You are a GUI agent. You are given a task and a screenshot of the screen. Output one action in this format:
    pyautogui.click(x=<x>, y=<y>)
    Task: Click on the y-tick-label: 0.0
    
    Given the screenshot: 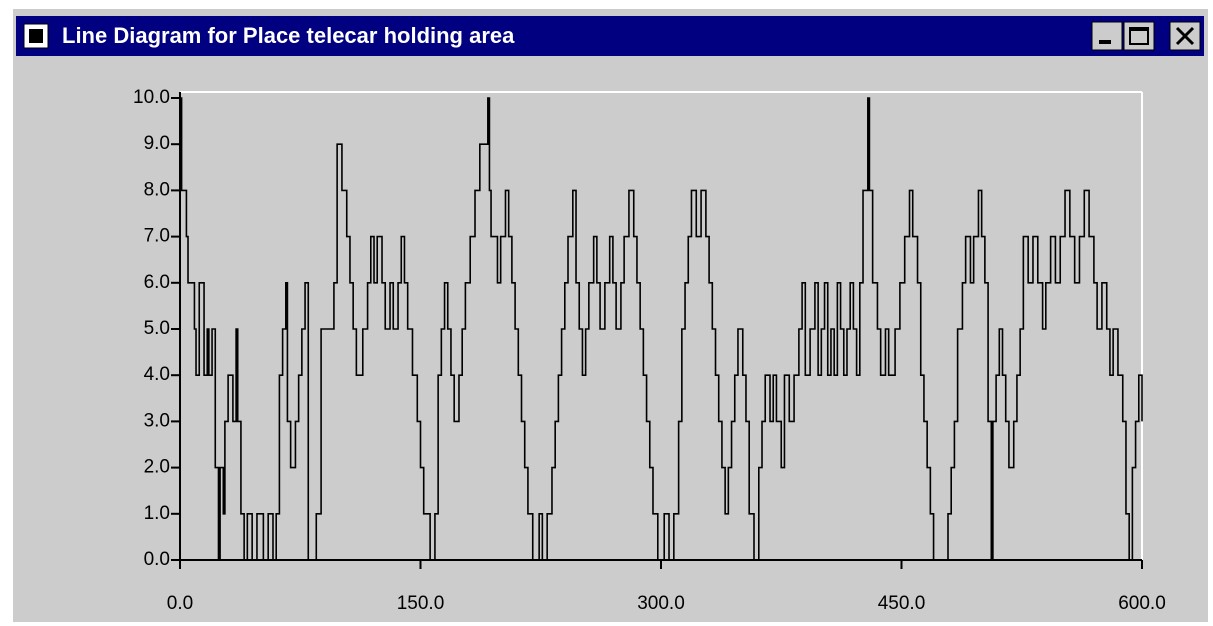 What is the action you would take?
    pyautogui.click(x=157, y=559)
    